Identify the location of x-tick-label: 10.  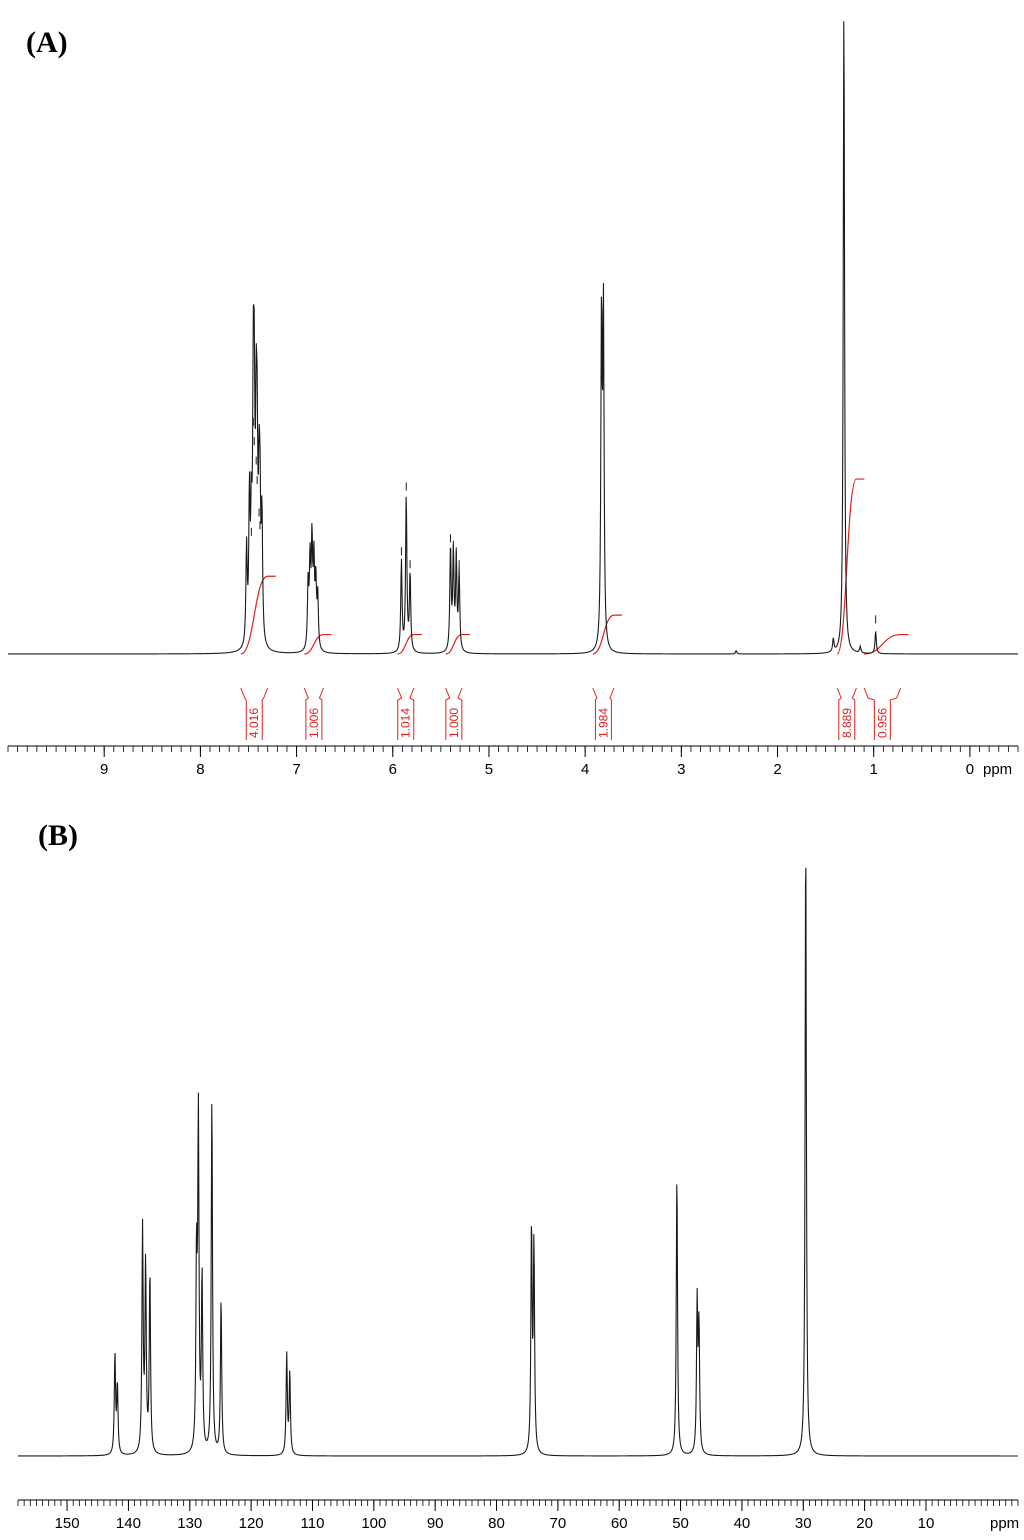
(926, 1523).